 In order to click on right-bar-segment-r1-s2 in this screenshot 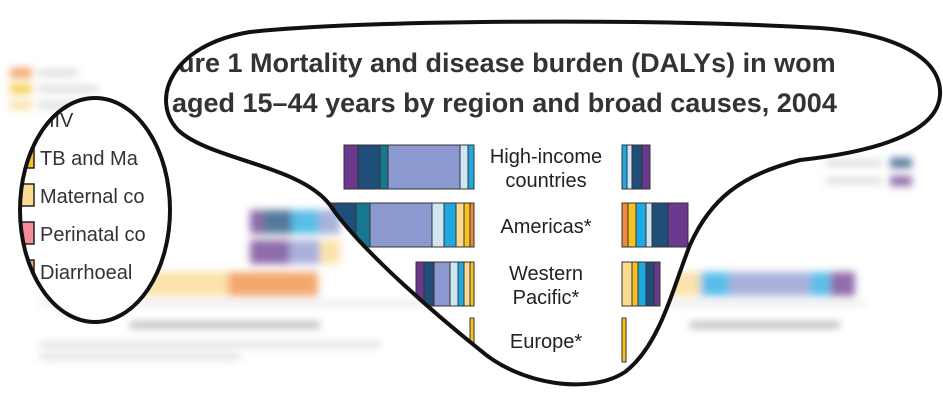, I will do `click(641, 225)`.